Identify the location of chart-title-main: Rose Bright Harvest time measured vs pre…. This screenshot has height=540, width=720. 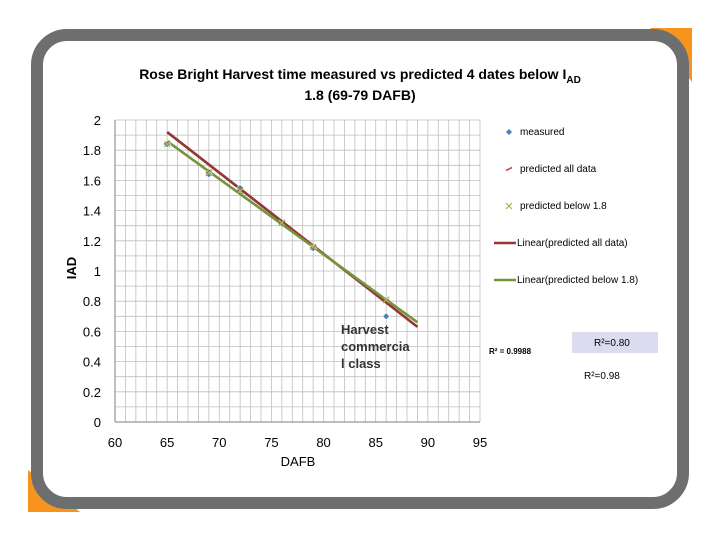
(352, 74).